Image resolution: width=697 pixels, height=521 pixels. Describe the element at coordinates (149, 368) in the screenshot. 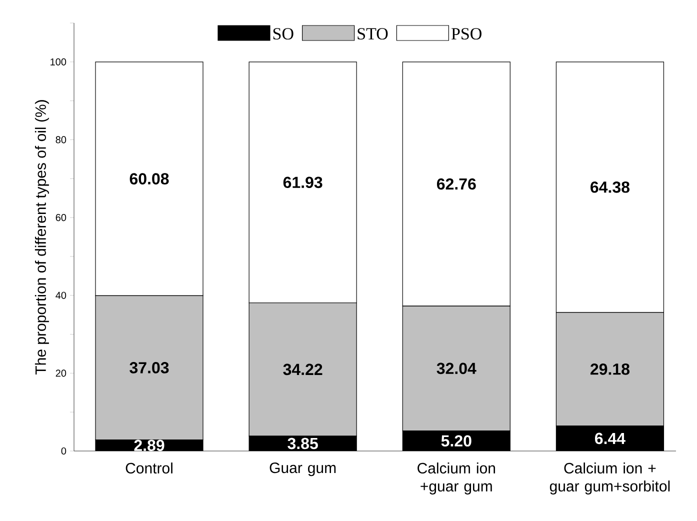

I see `data-label: 37.03` at that location.